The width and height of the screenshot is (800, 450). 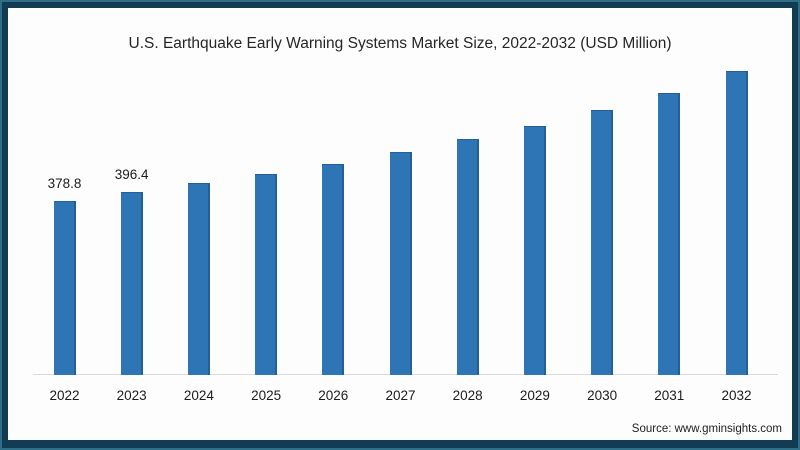 I want to click on x-tick-2032: 2032, so click(x=736, y=395).